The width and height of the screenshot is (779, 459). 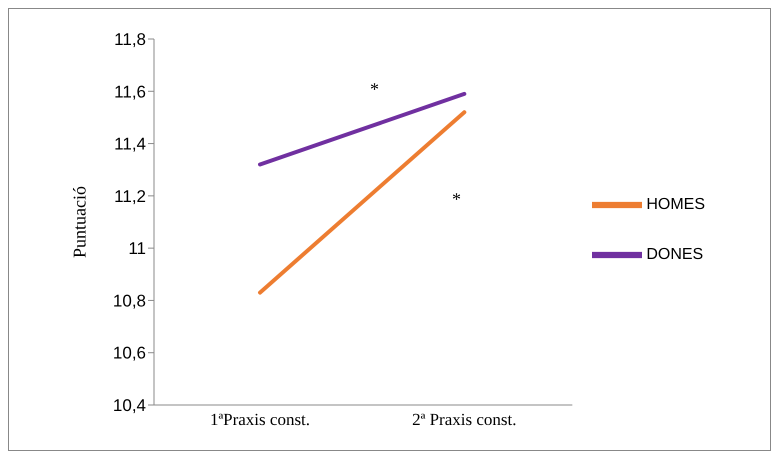 What do you see at coordinates (130, 92) in the screenshot?
I see `y-tick-label: 11,6` at bounding box center [130, 92].